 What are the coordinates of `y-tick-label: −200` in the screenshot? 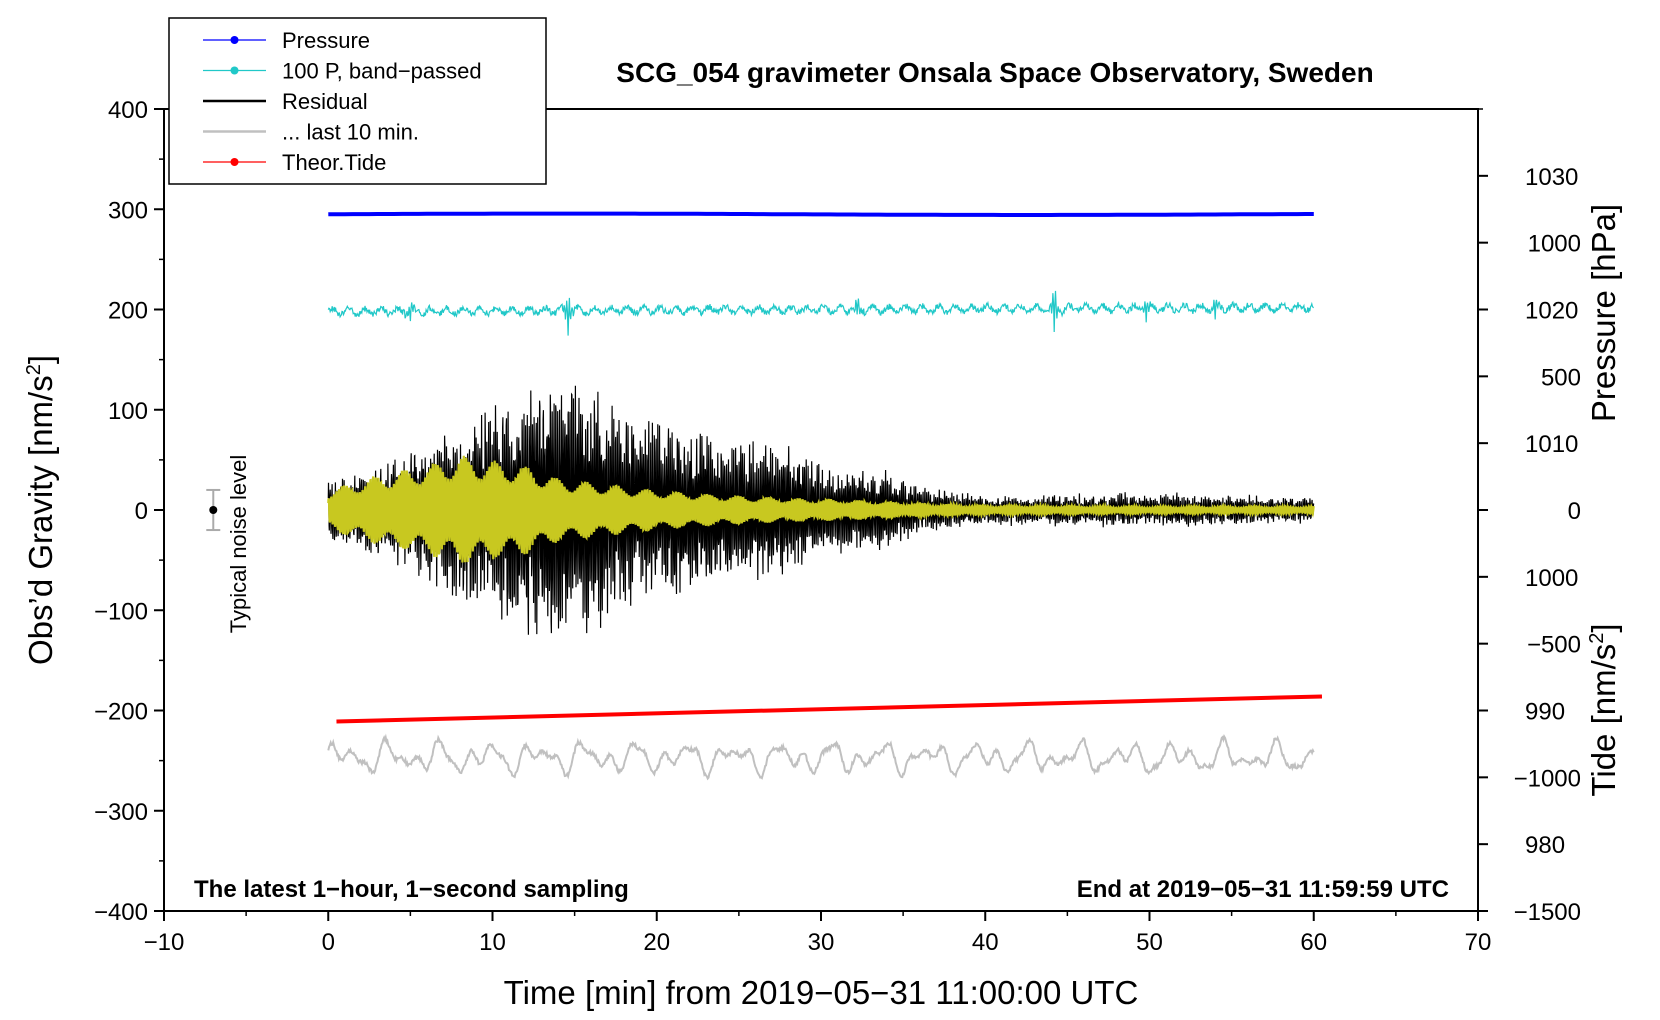 It's located at (121, 712).